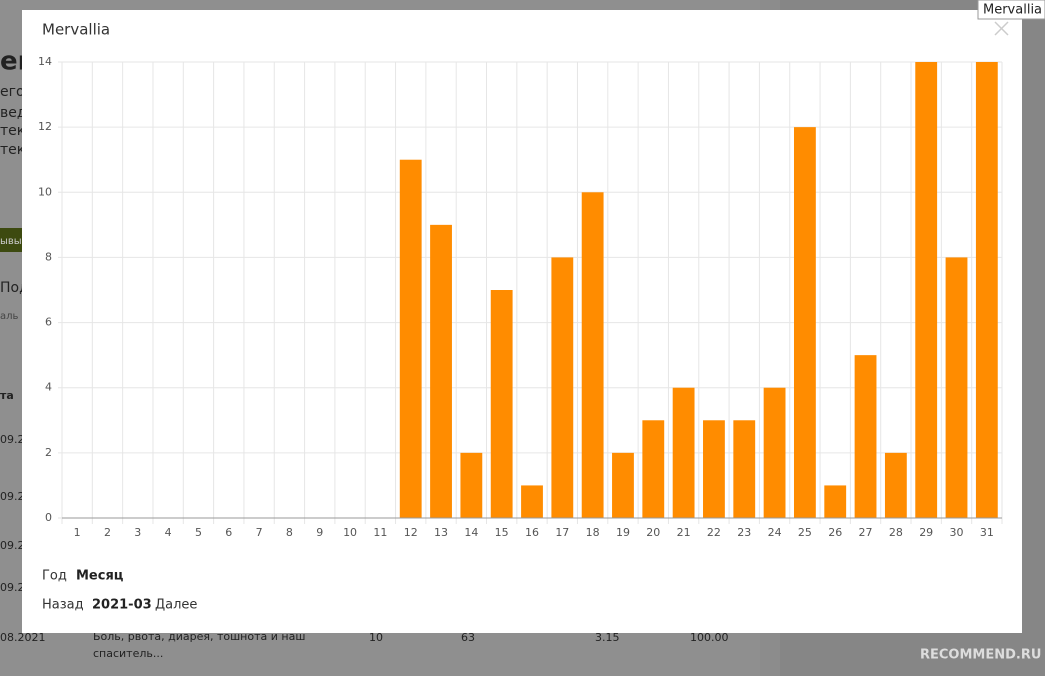  What do you see at coordinates (289, 532) in the screenshot?
I see `x-tick-label: 8` at bounding box center [289, 532].